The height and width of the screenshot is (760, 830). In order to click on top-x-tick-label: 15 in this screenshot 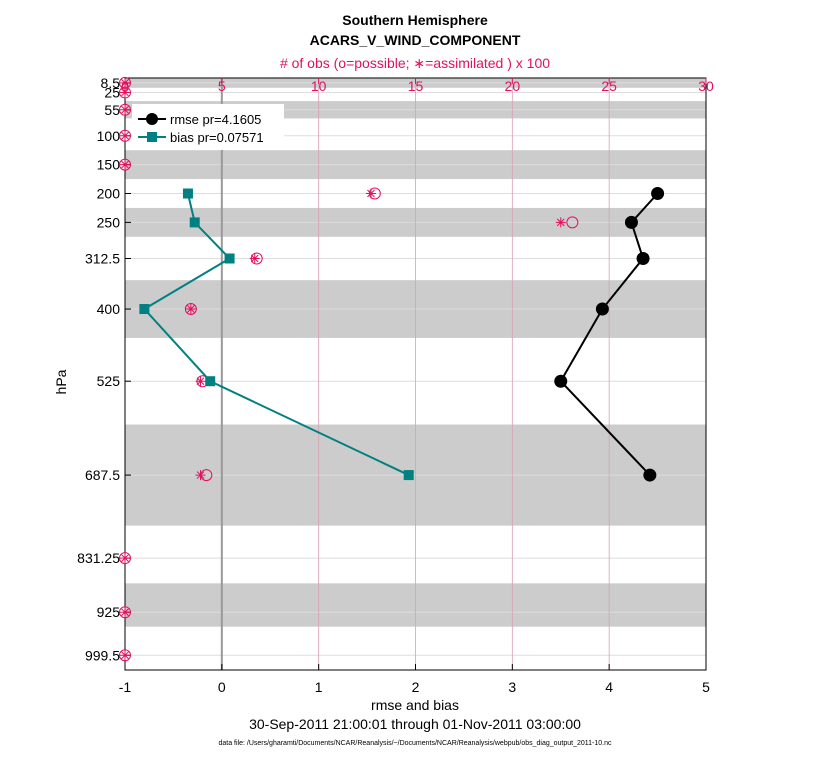, I will do `click(416, 86)`.